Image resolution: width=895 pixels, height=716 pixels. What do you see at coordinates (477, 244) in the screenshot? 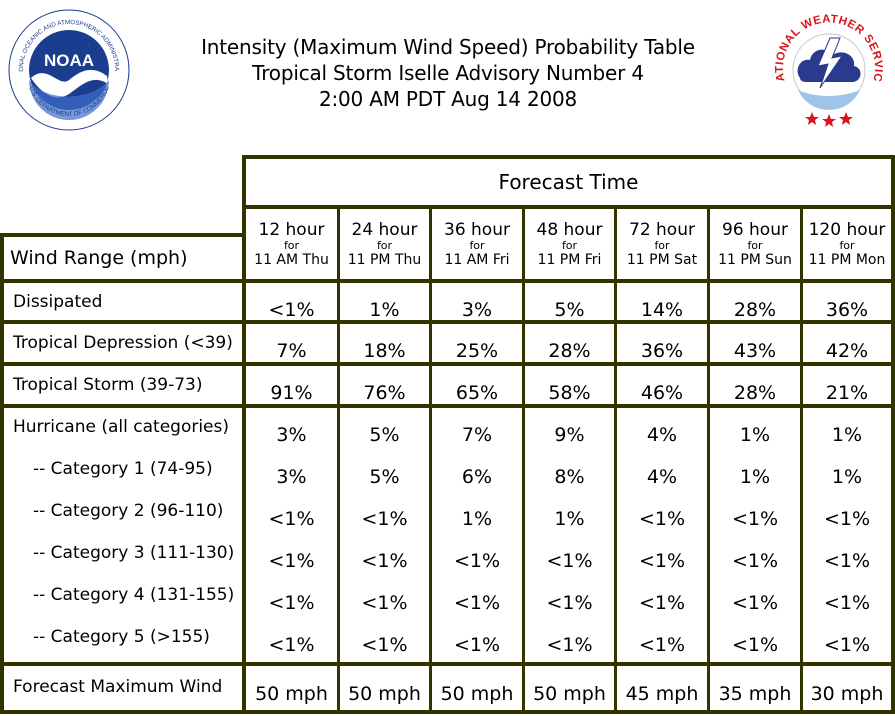
I see `column-header: 36 hour for 11 AM Fri` at bounding box center [477, 244].